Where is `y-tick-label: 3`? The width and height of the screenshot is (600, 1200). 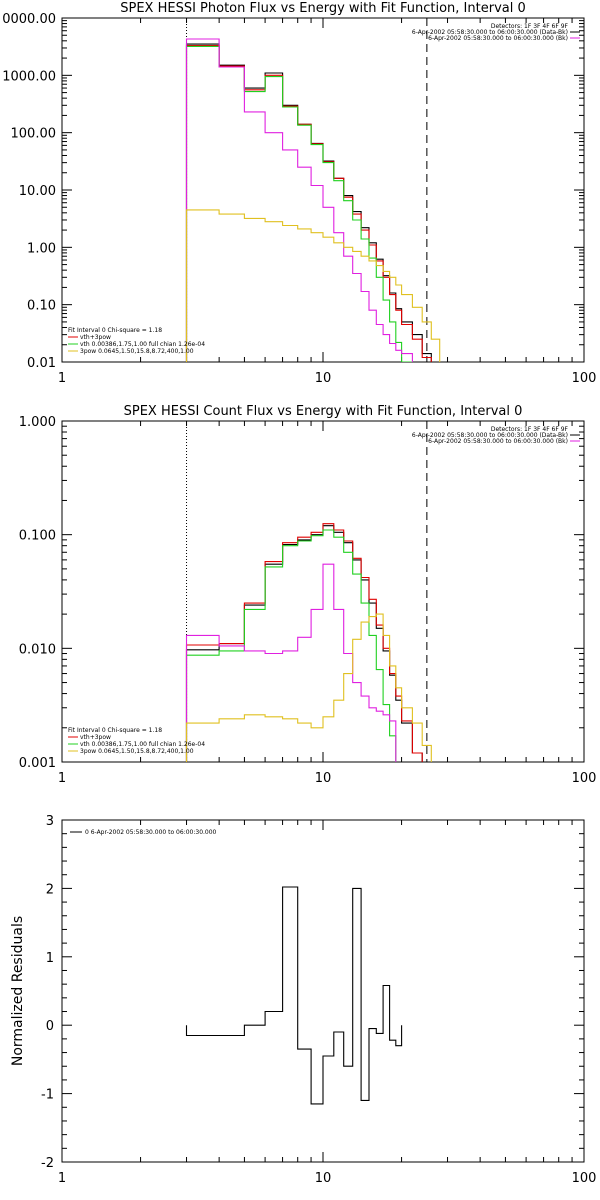
y-tick-label: 3 is located at coordinates (50, 821).